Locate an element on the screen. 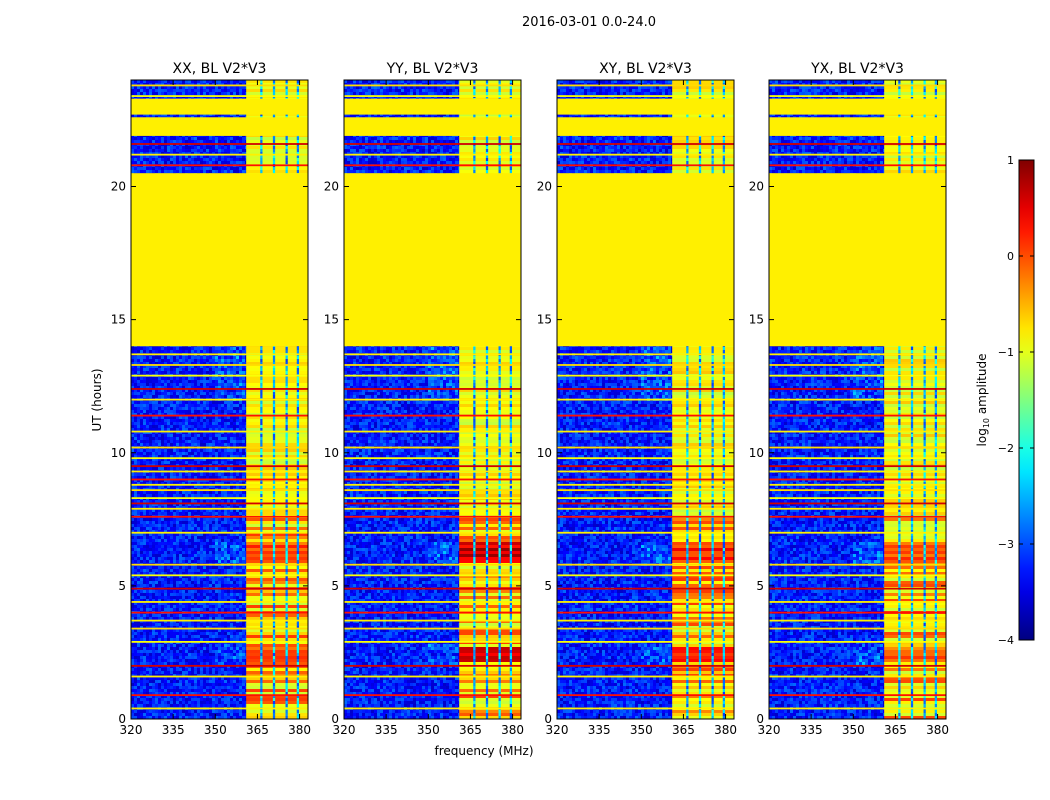  colorbar-tick-label: −4 is located at coordinates (1006, 640).